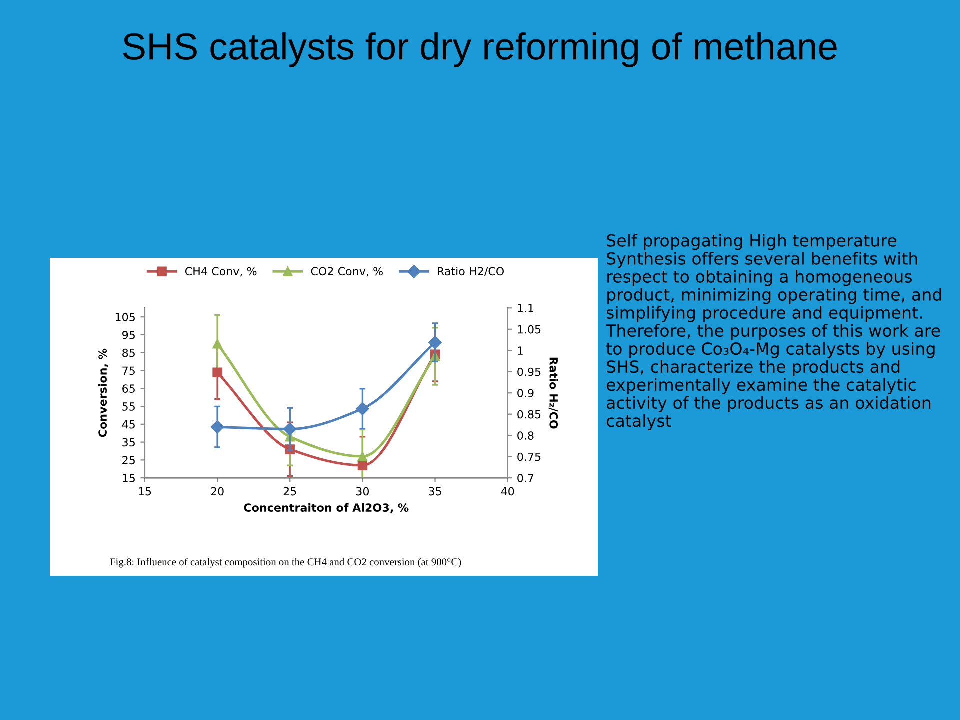  I want to click on y2-tick-label: 0.75, so click(529, 457).